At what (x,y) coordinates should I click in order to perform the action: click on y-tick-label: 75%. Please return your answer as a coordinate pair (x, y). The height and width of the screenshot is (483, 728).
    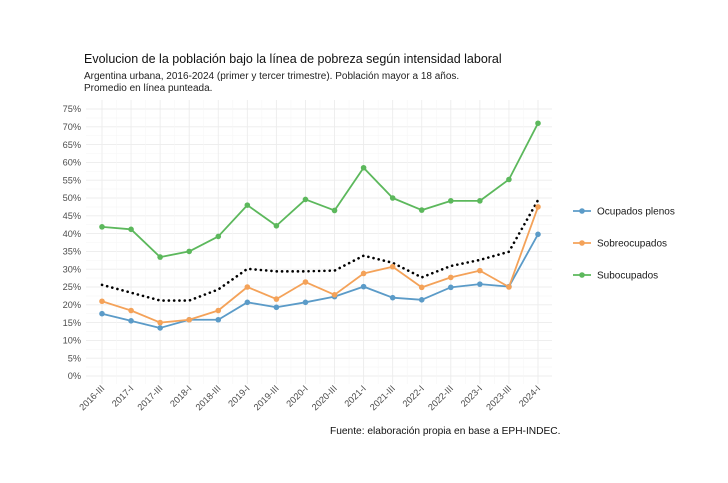
    Looking at the image, I should click on (72, 109).